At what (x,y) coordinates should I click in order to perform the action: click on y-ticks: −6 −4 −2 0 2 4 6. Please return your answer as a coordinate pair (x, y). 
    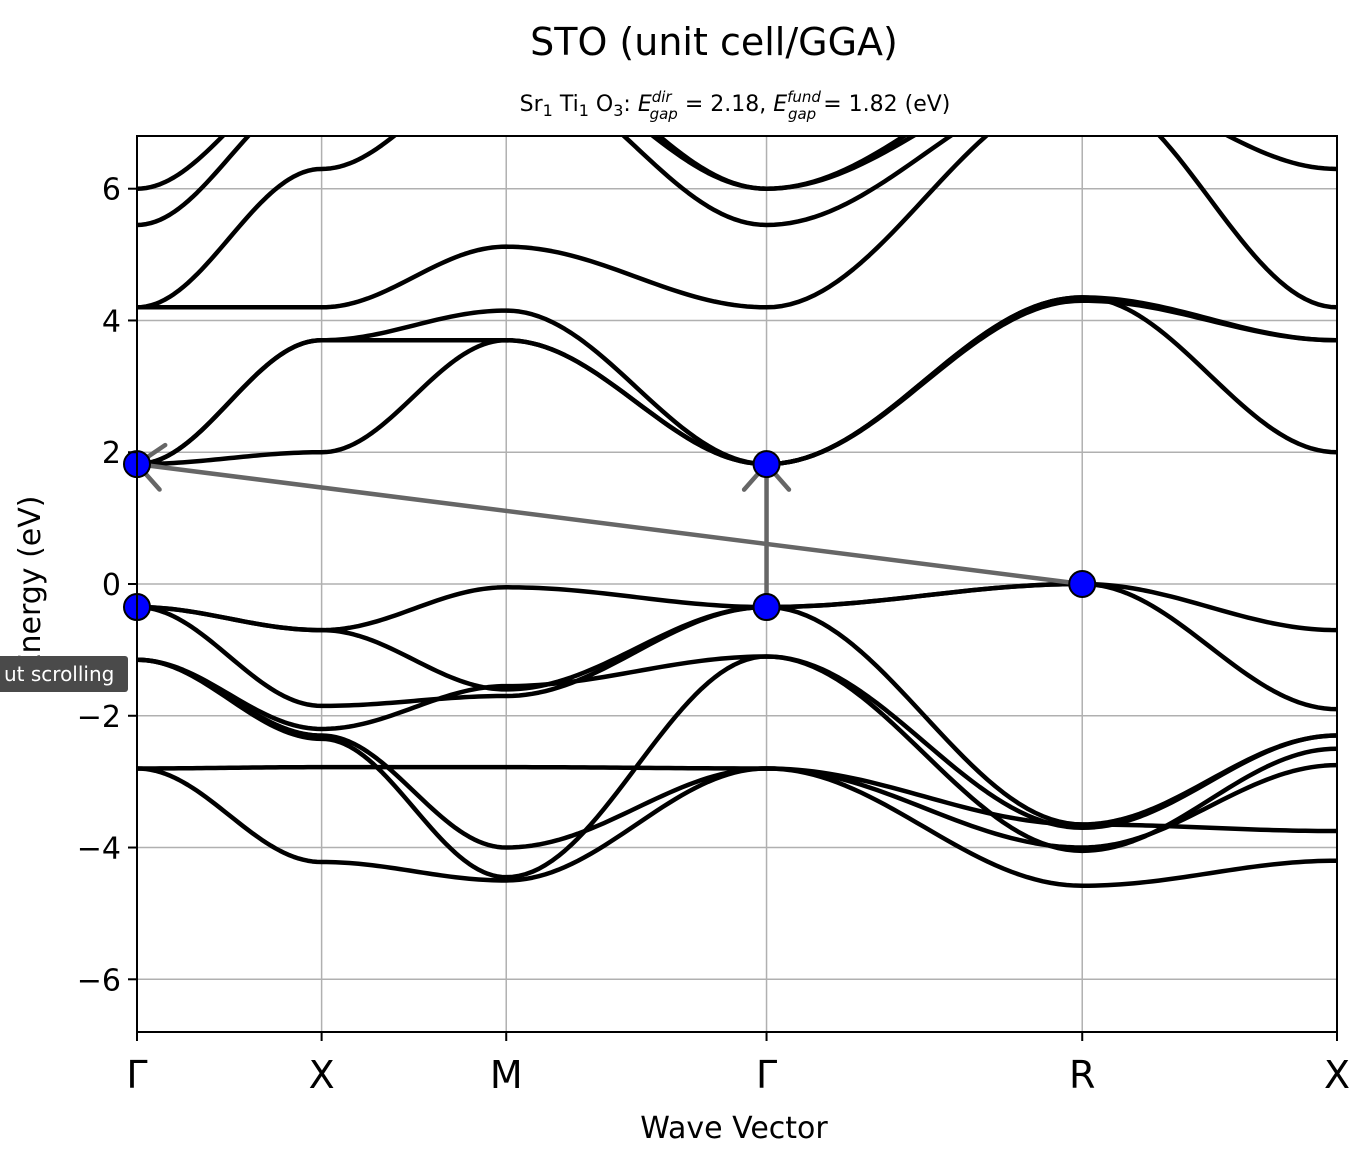
    Looking at the image, I should click on (107, 585).